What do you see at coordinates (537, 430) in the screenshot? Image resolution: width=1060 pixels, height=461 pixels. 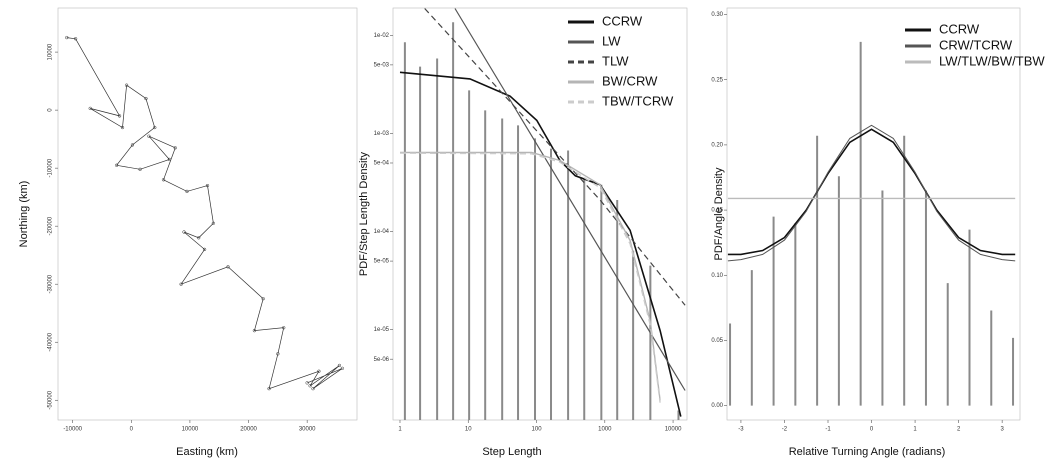 I see `x-tick-label: 100` at bounding box center [537, 430].